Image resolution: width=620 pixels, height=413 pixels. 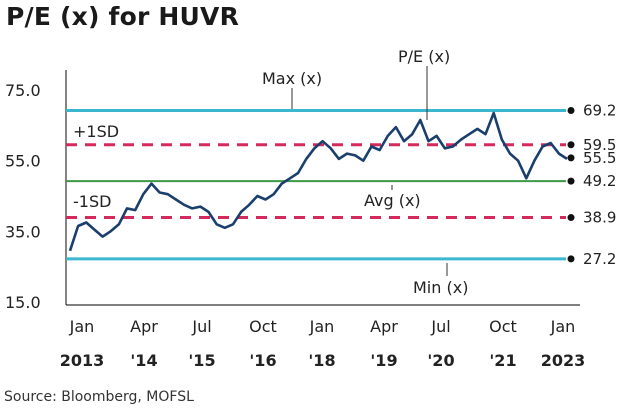 I want to click on x-tick-year: '18, so click(x=321, y=360).